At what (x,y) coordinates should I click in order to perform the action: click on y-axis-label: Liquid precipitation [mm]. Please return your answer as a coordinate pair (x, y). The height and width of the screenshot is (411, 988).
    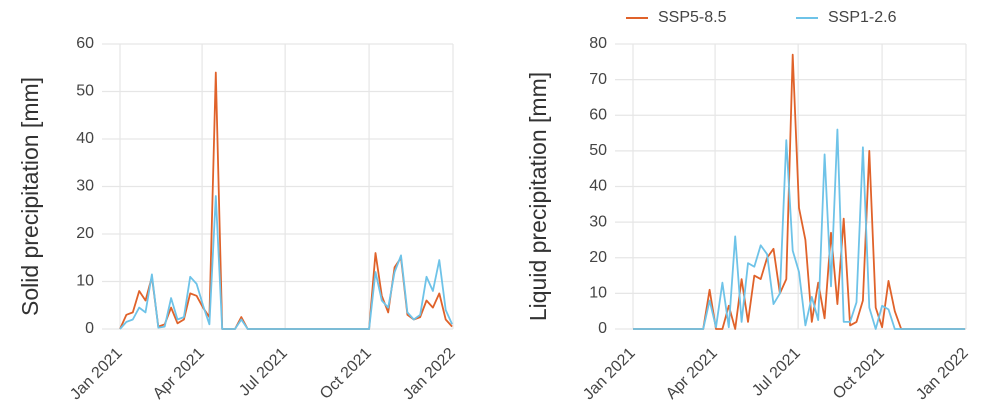
    Looking at the image, I should click on (538, 196).